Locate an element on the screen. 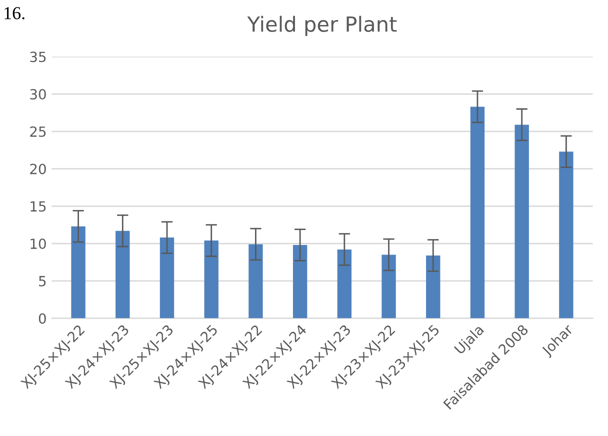 This screenshot has width=608, height=436. y-tick-label: 30 is located at coordinates (38, 94).